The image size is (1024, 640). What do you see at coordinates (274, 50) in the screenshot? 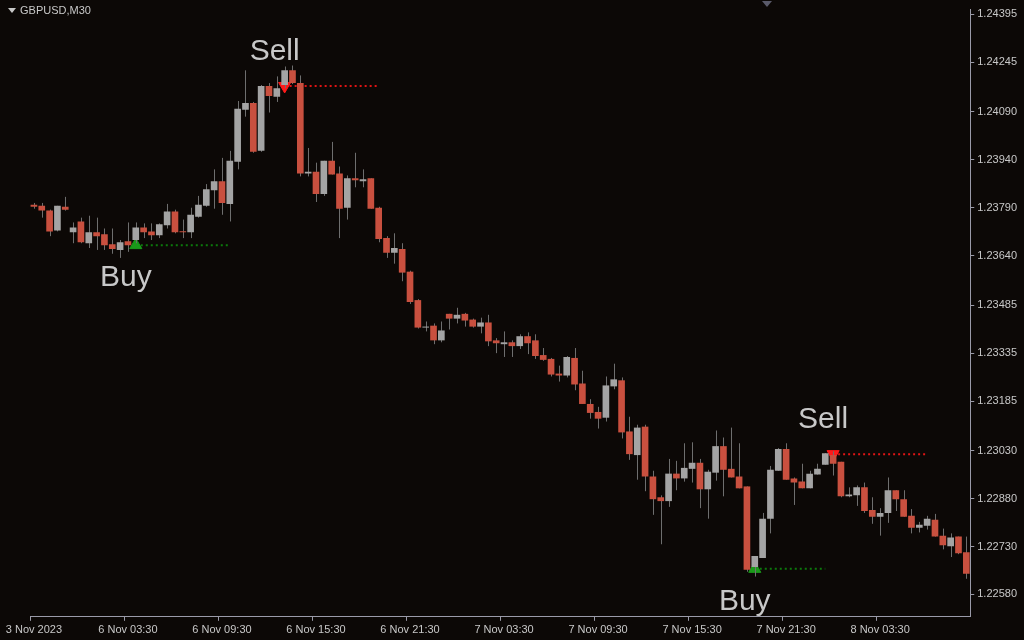
I see `text: Sell` at bounding box center [274, 50].